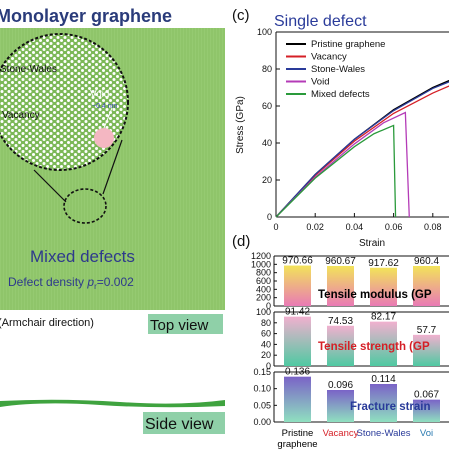 Image resolution: width=449 pixels, height=449 pixels. Describe the element at coordinates (426, 395) in the screenshot. I see `bar-value-label: 0.067` at that location.